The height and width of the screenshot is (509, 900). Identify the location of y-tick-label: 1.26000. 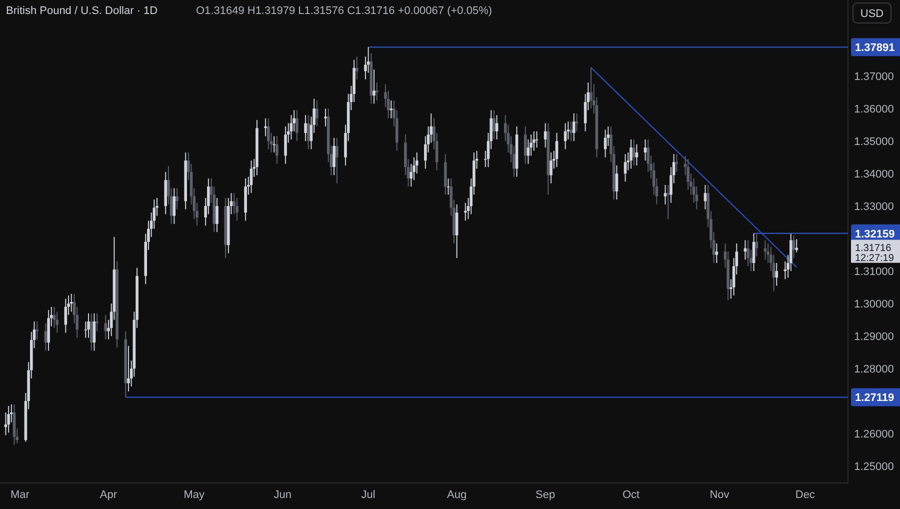
(874, 434).